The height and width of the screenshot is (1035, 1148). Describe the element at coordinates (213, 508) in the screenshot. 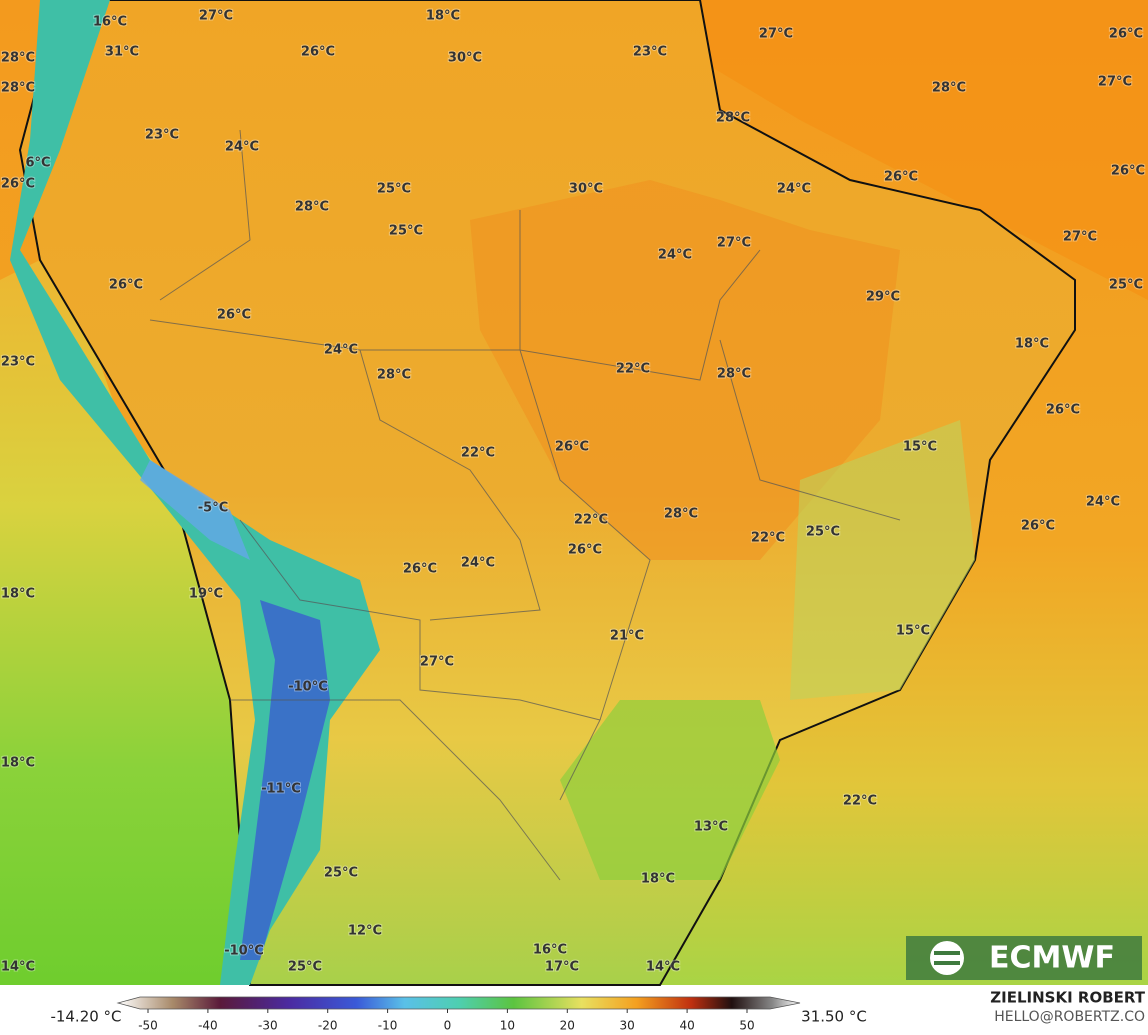

I see `temperature-label: -5°C` at that location.